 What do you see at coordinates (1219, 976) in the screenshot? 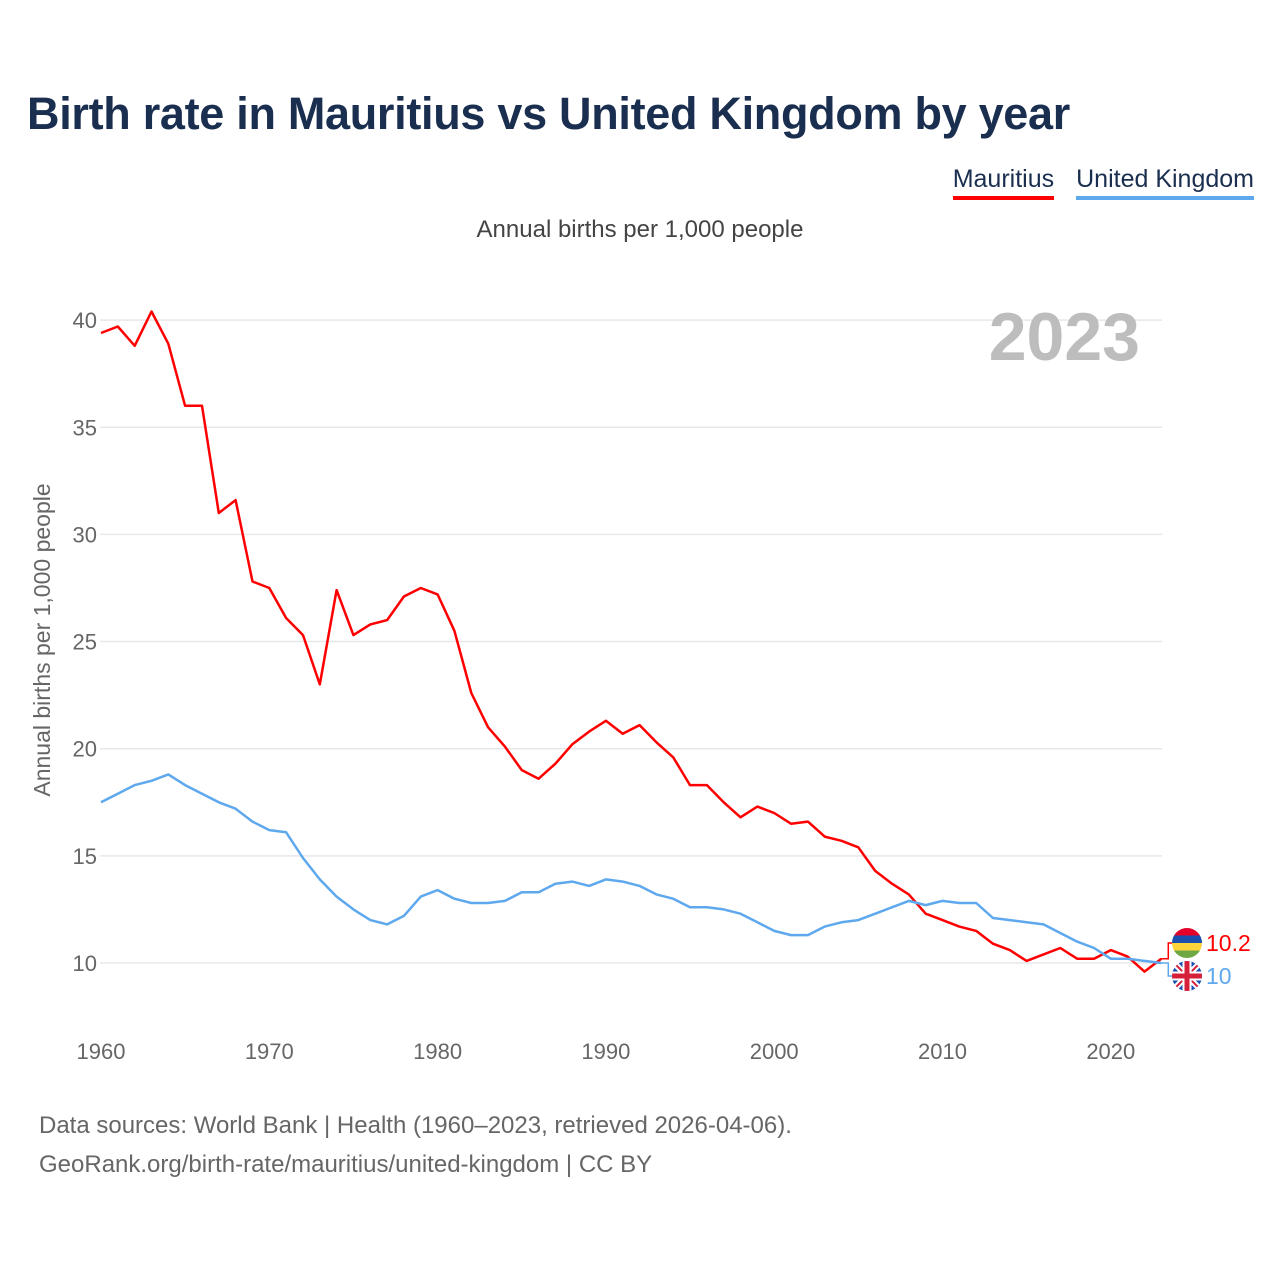
I see `end-value-label: 10` at bounding box center [1219, 976].